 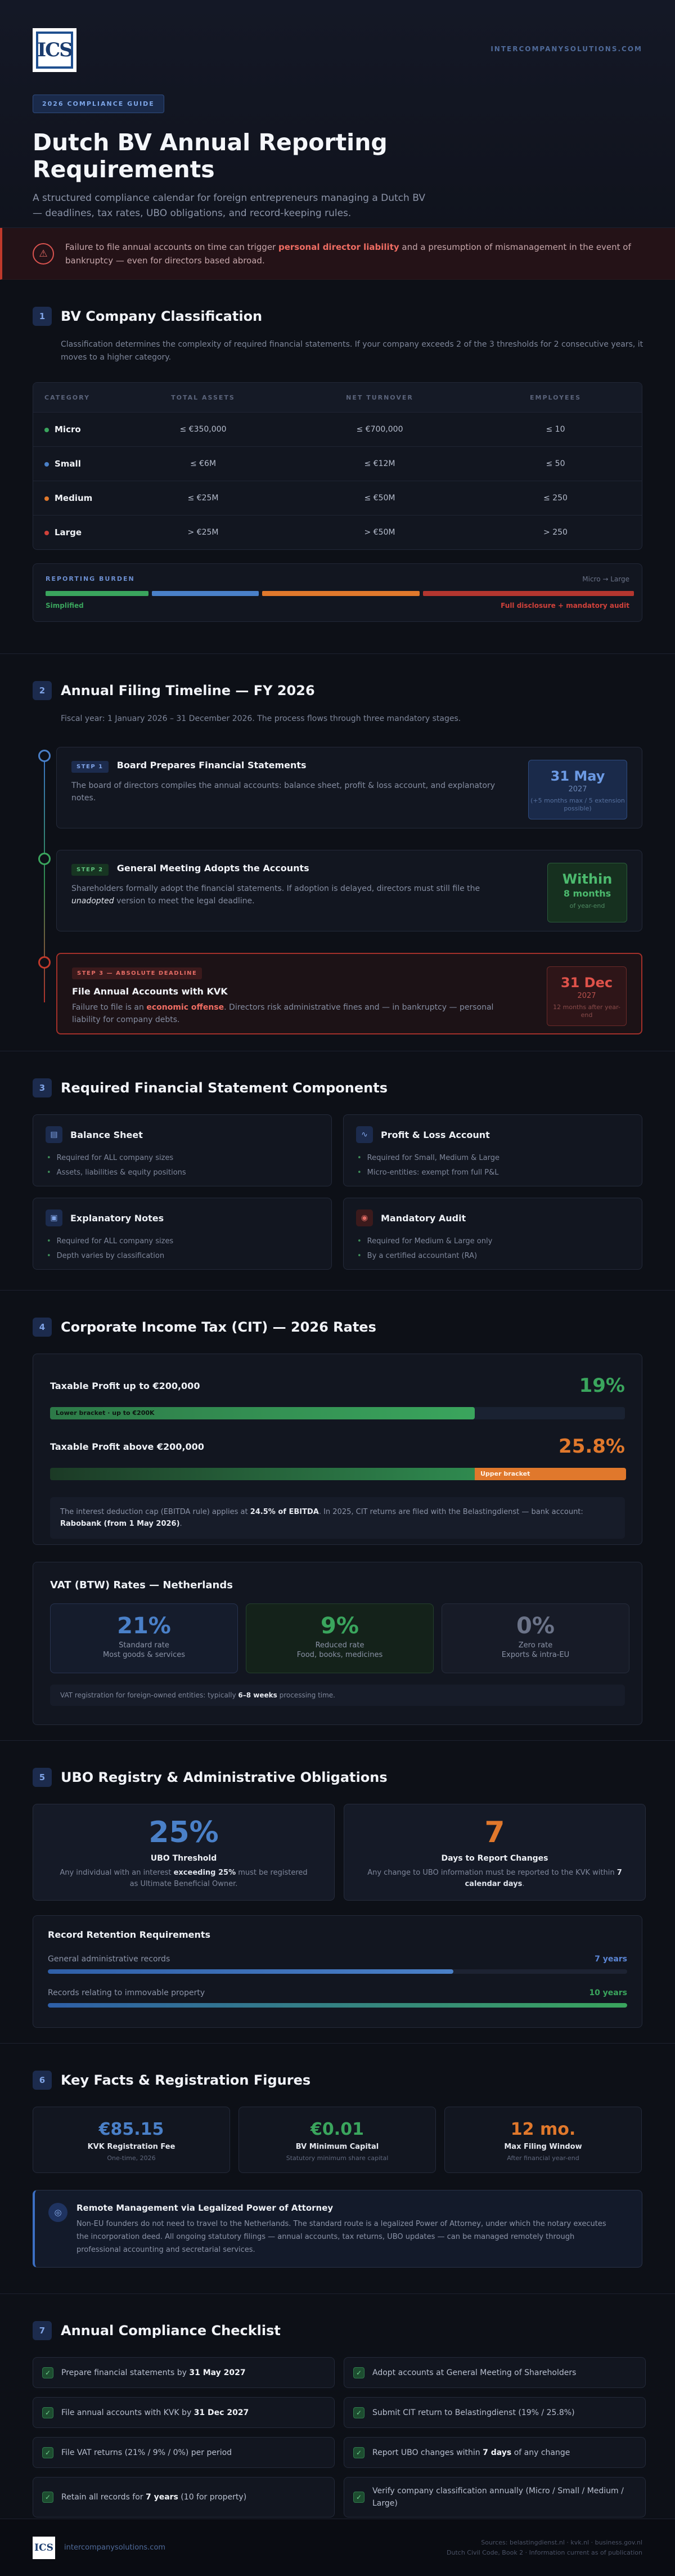 I want to click on step-deadline: 31 Dec 2027 12 months after year-end, so click(x=587, y=996).